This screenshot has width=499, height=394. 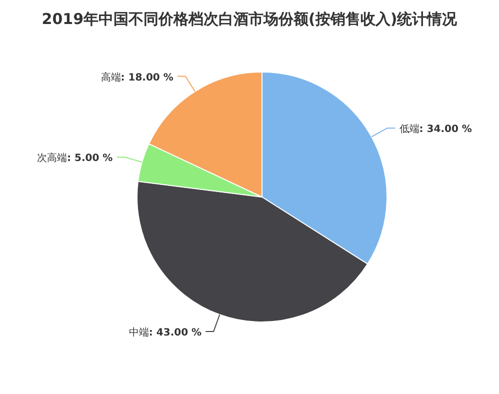 I want to click on slice-label: 次高端, so click(x=52, y=158).